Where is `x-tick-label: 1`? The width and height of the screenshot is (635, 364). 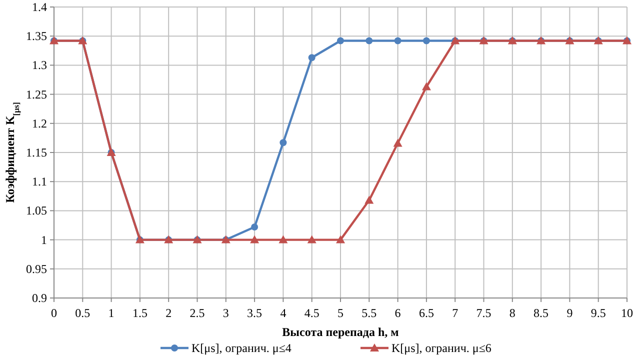
x-tick-label: 1 is located at coordinates (111, 313).